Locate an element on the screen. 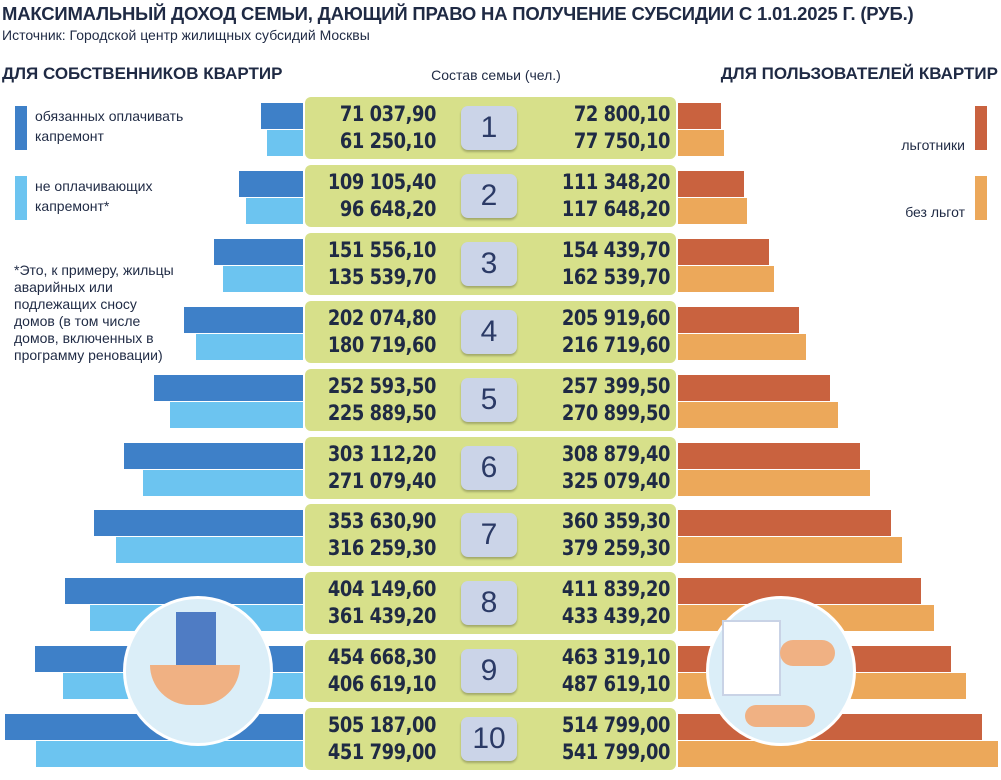 The width and height of the screenshot is (1001, 780). value-label: 463 319,10 is located at coordinates (616, 657).